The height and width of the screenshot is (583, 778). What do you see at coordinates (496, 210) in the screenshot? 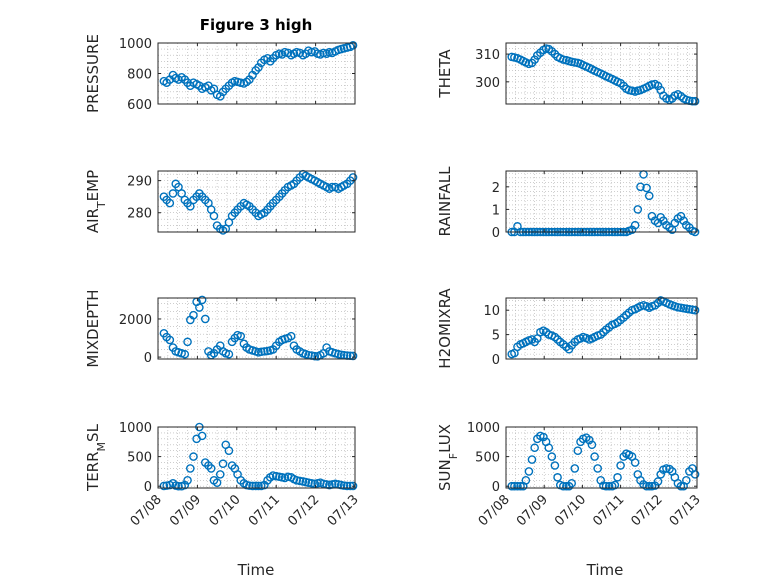
I see `y-tick-label: 1` at bounding box center [496, 210].